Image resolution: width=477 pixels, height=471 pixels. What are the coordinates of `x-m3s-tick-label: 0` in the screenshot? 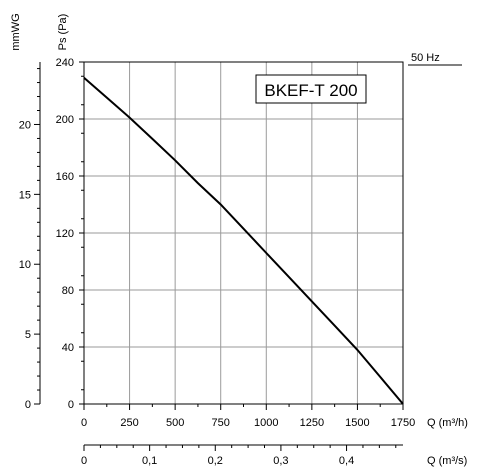 It's located at (84, 461).